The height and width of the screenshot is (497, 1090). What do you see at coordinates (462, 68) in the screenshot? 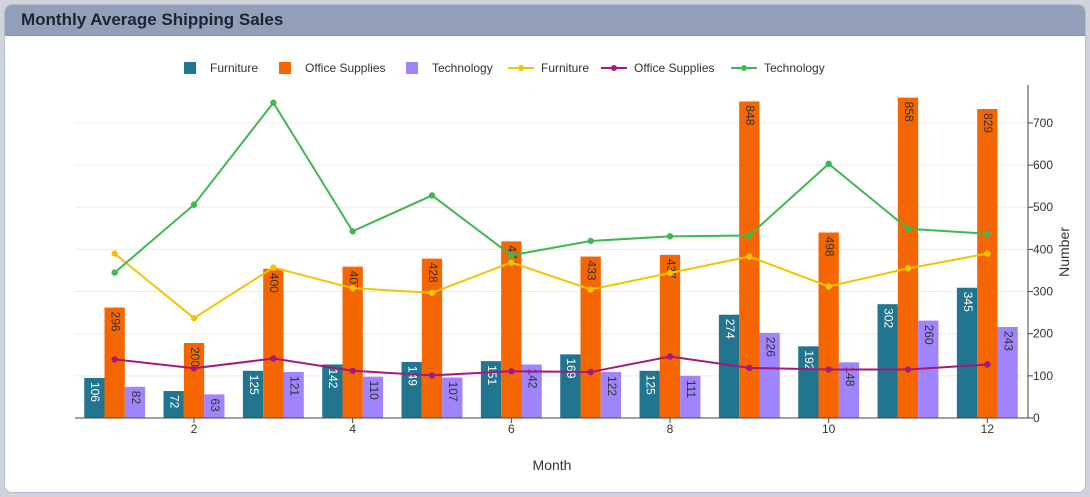
I see `legend-label-bar-technology: Technology` at bounding box center [462, 68].